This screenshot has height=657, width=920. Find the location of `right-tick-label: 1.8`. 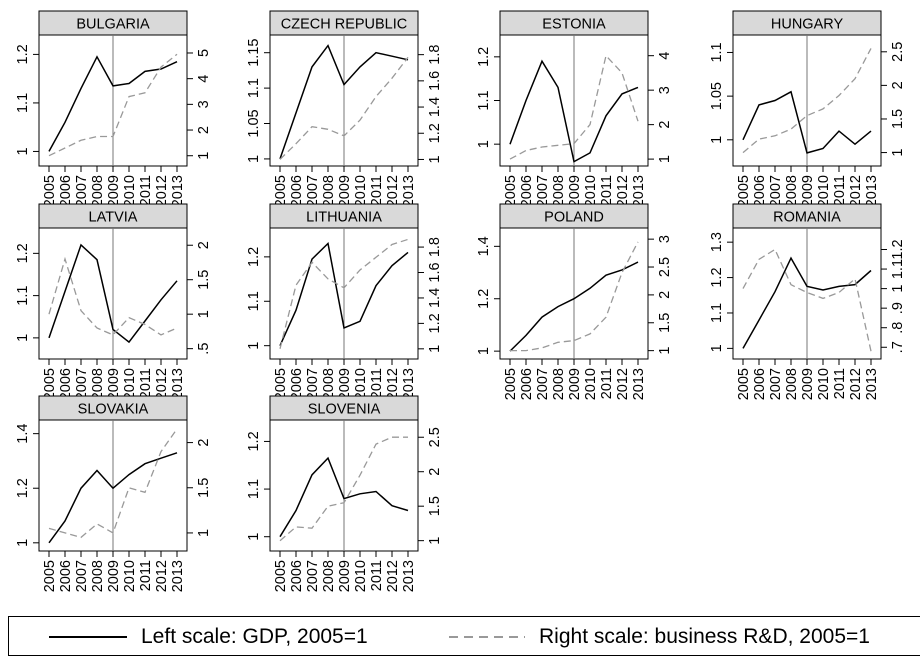

right-tick-label: 1.8 is located at coordinates (435, 247).